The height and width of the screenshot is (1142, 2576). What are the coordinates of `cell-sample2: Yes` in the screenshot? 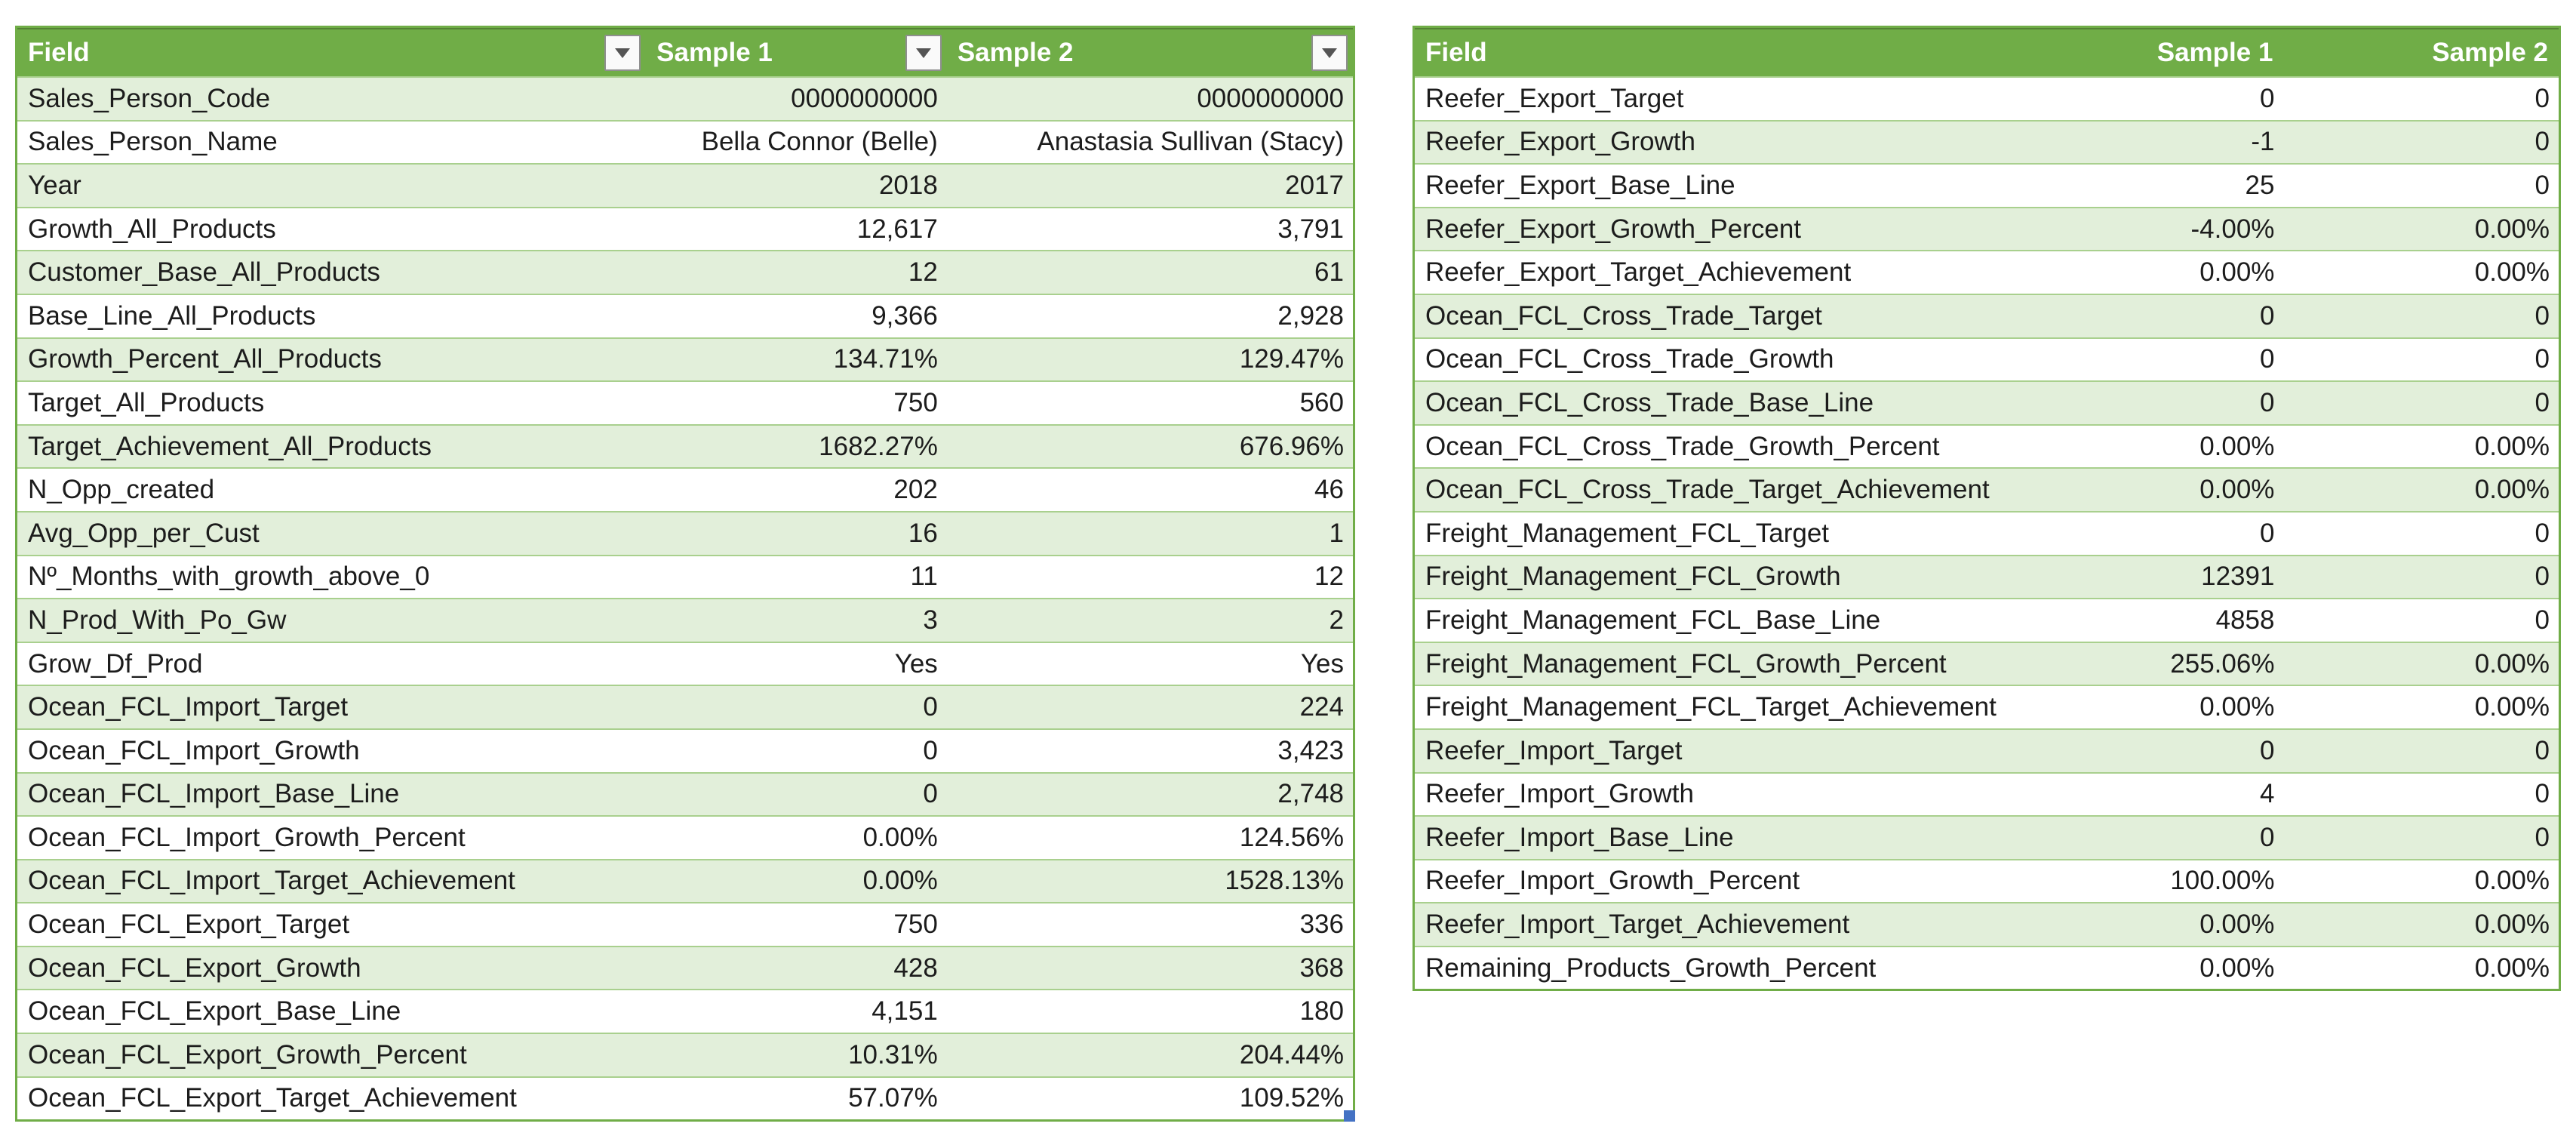 It's located at (1322, 663).